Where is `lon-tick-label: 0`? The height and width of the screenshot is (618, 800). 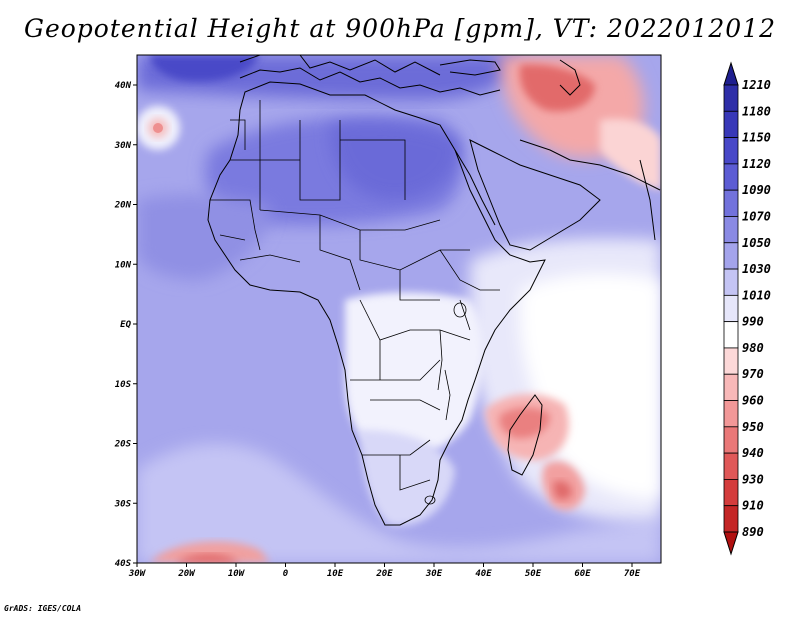 lon-tick-label: 0 is located at coordinates (286, 574).